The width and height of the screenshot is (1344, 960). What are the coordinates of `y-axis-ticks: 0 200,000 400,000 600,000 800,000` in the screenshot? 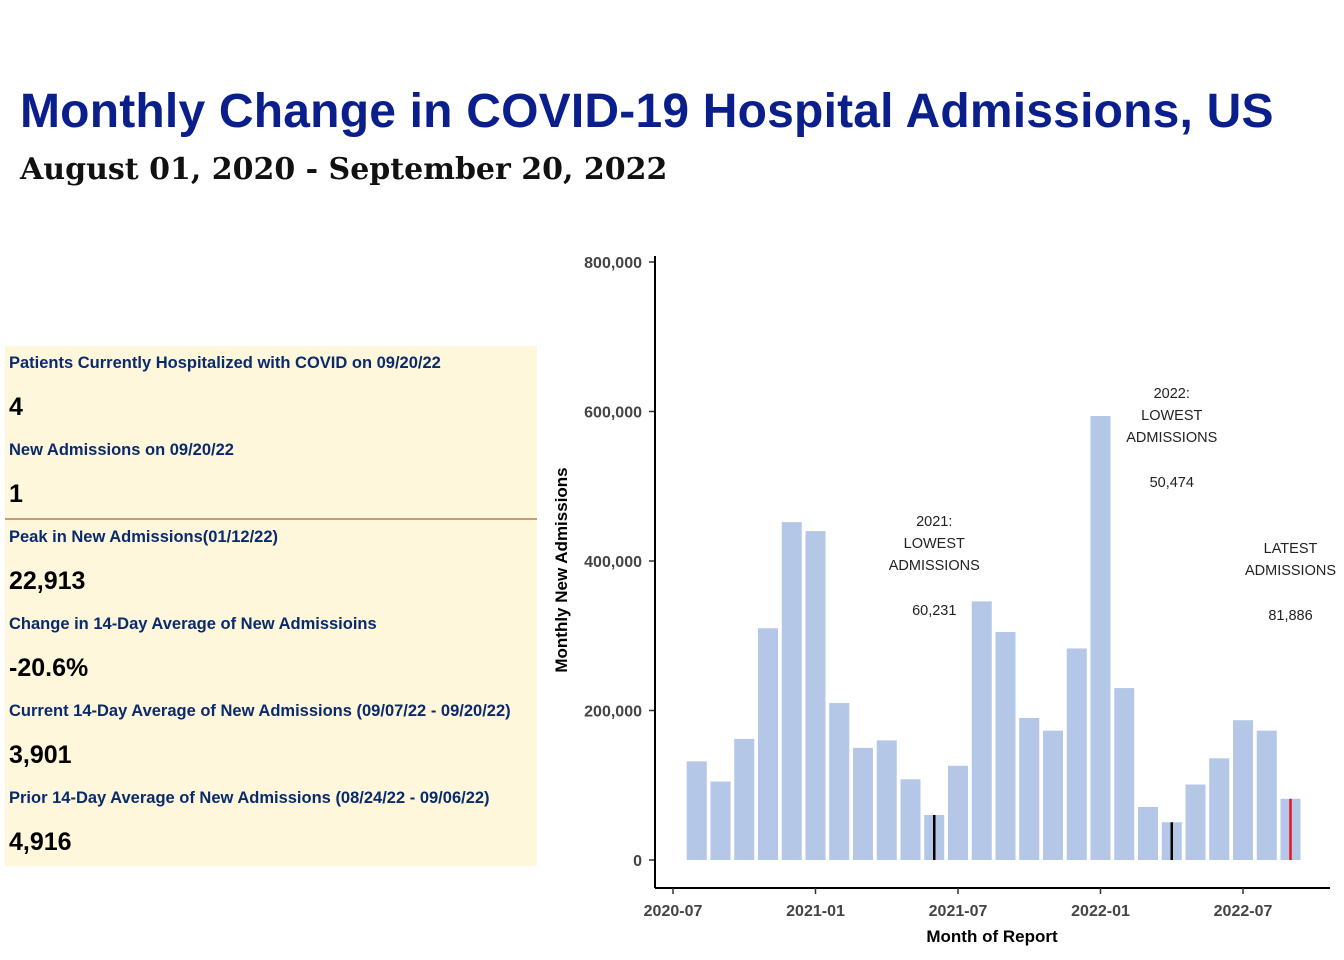 It's located at (619, 562).